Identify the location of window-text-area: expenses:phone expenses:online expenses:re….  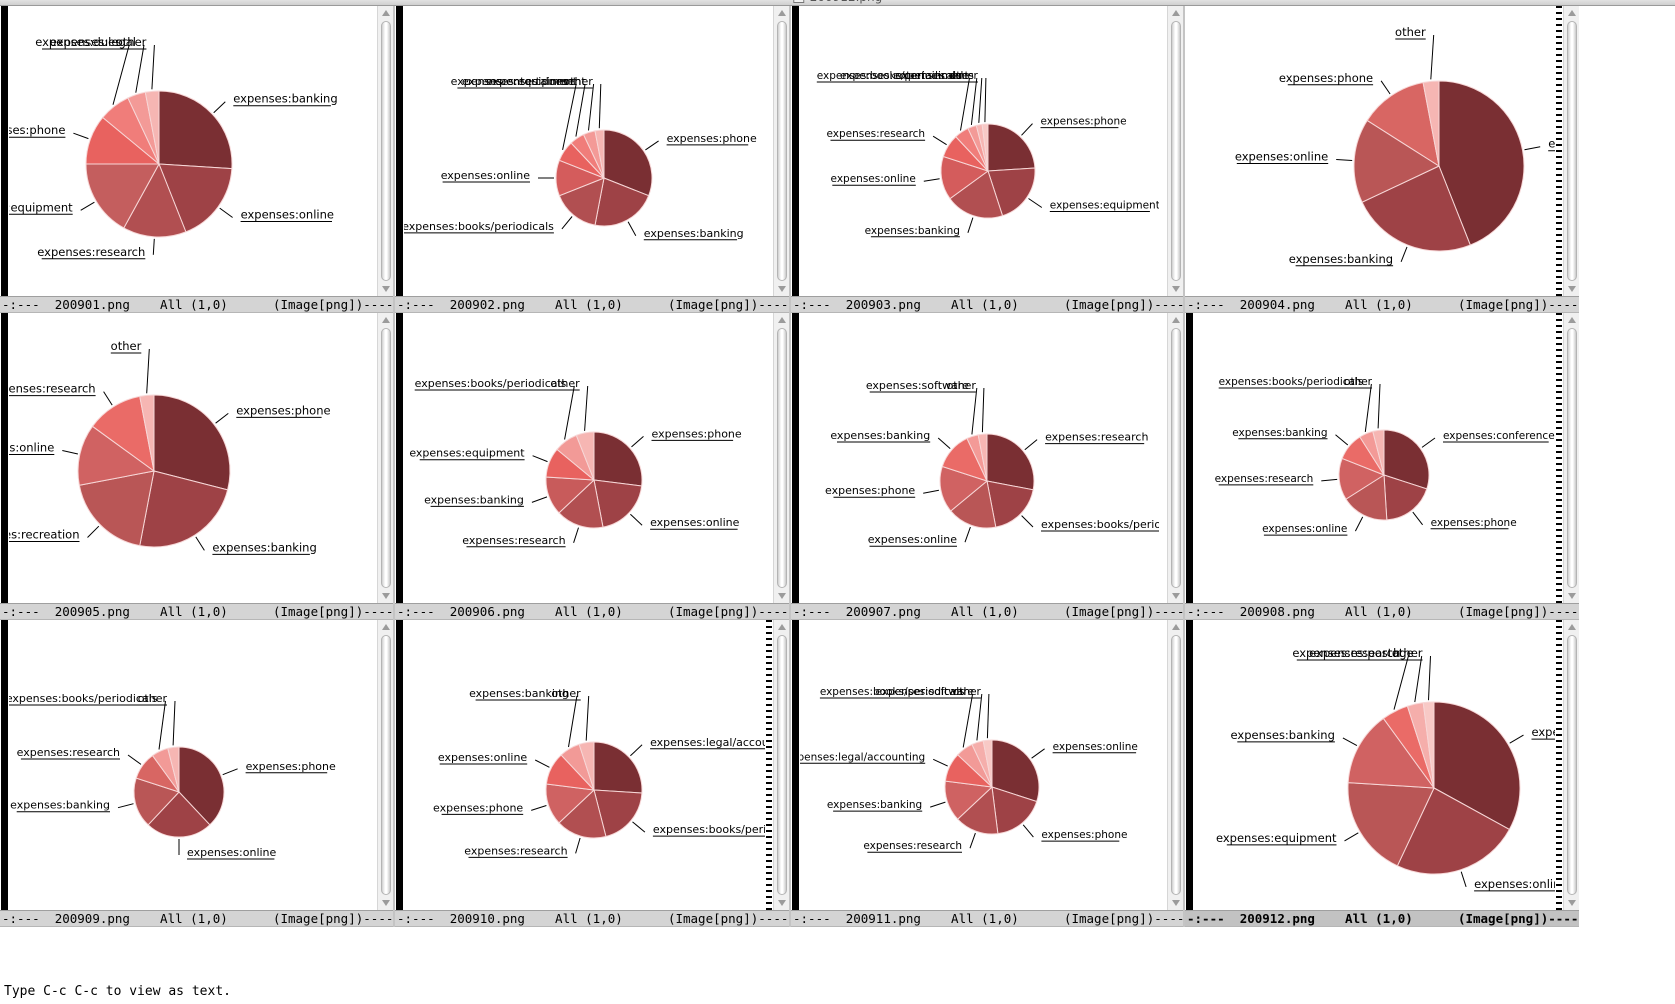
(592, 458).